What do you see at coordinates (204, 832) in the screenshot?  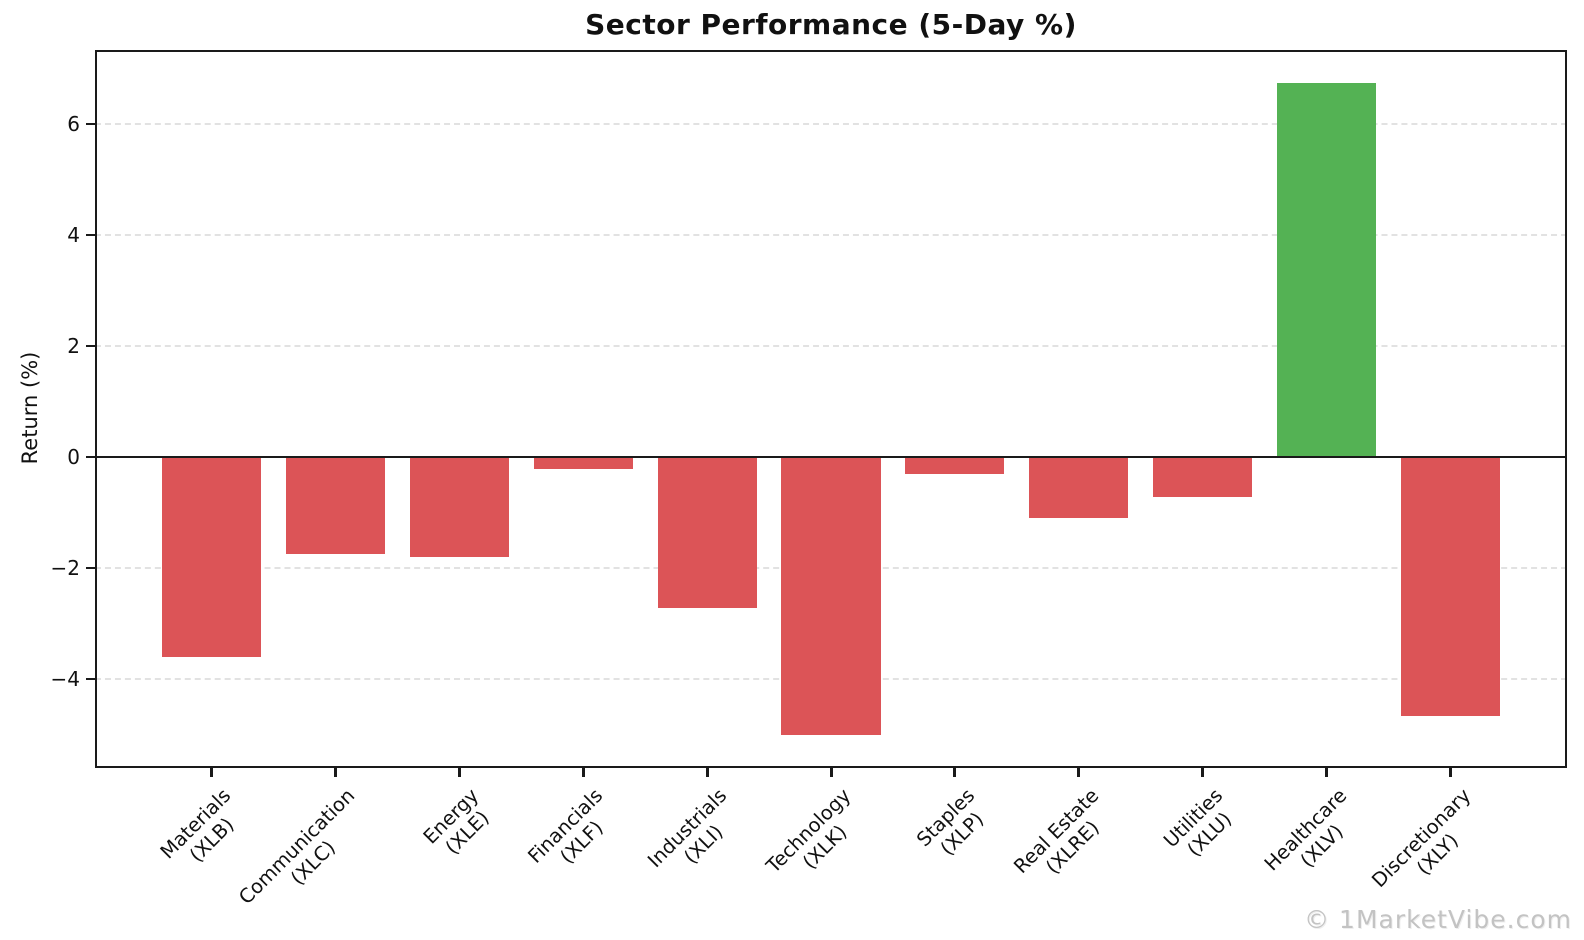 I see `x-tick-label: Materials (XLB)` at bounding box center [204, 832].